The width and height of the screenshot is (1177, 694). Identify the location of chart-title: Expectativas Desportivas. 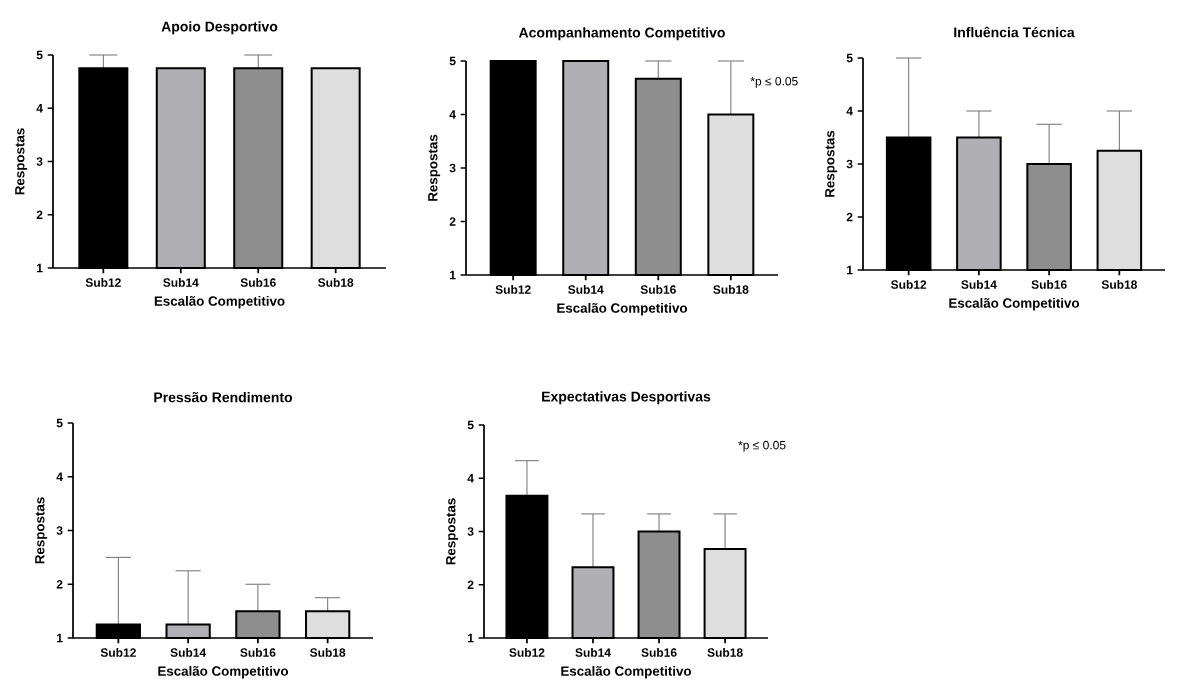
(626, 398).